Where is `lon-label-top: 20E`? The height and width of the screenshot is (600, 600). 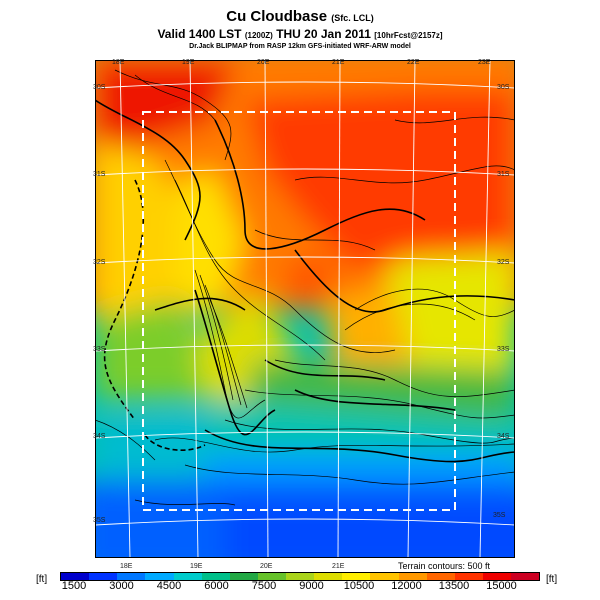
lon-label-top: 20E is located at coordinates (263, 62).